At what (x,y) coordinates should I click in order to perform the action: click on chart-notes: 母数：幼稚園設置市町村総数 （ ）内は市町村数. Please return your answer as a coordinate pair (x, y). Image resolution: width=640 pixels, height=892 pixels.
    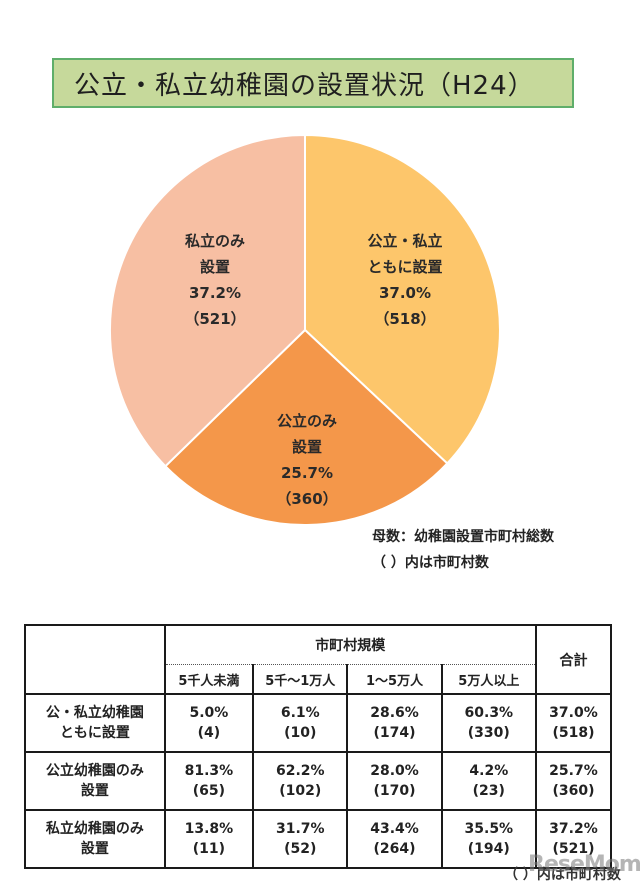
    Looking at the image, I should click on (463, 550).